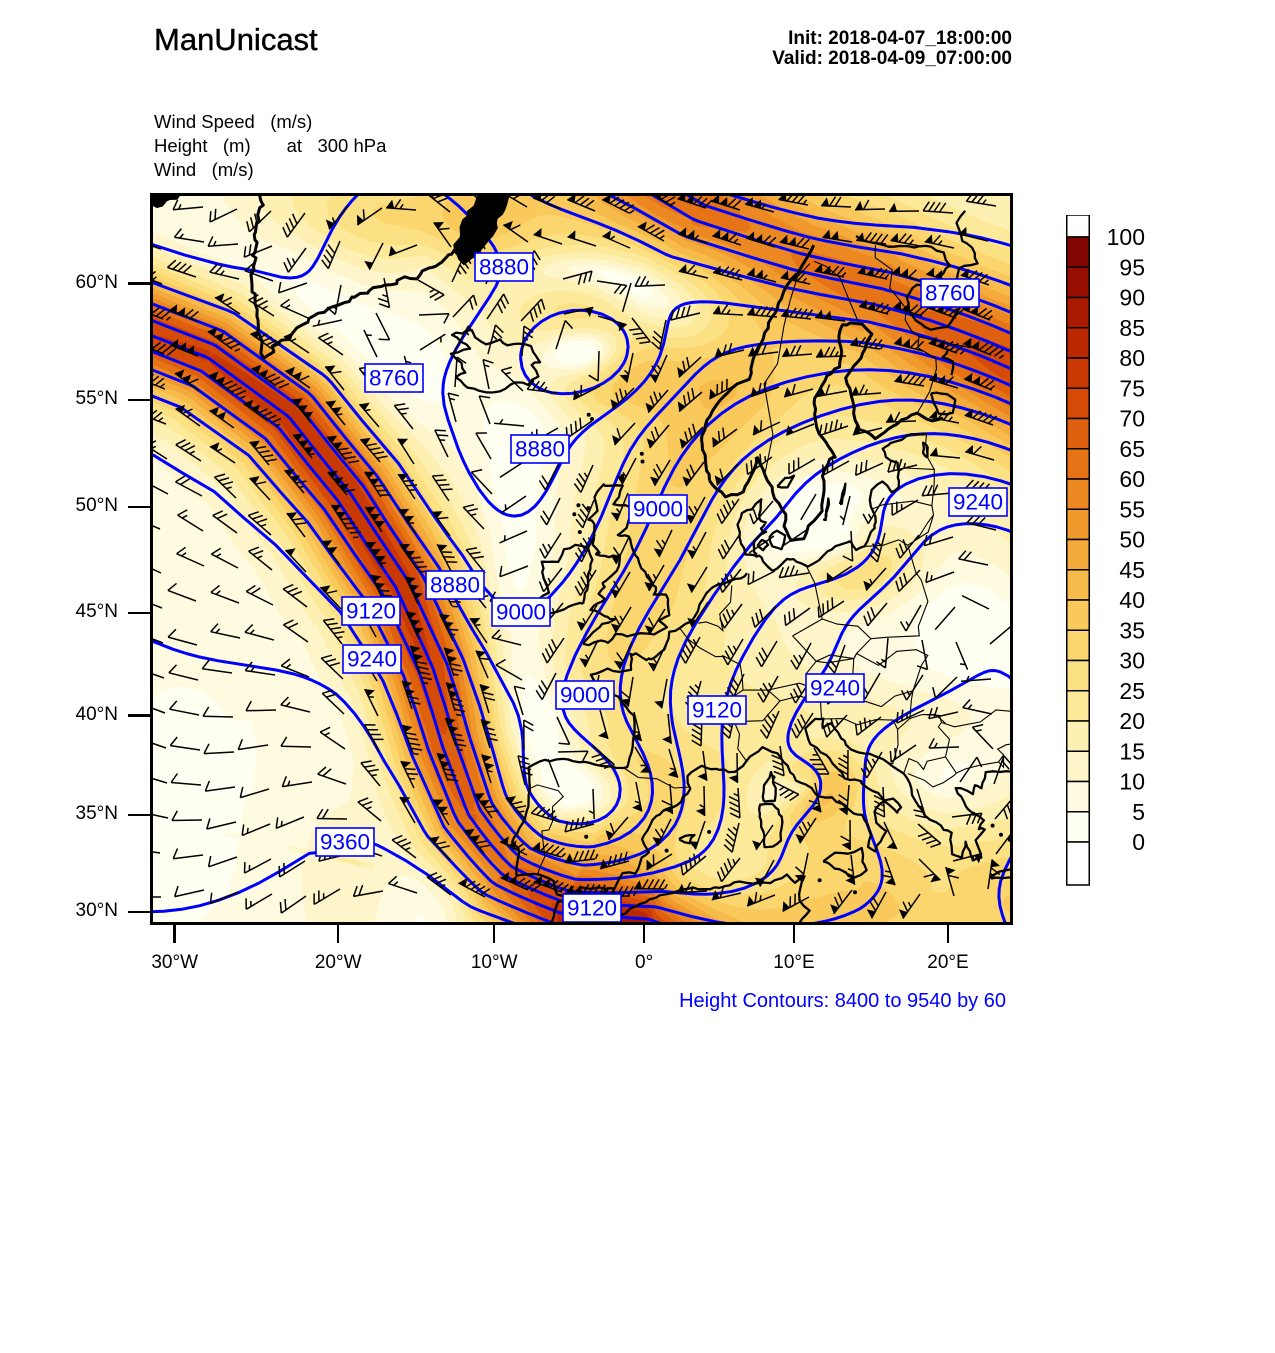 Image resolution: width=1275 pixels, height=1353 pixels. What do you see at coordinates (1132, 751) in the screenshot?
I see `svg-text: 15` at bounding box center [1132, 751].